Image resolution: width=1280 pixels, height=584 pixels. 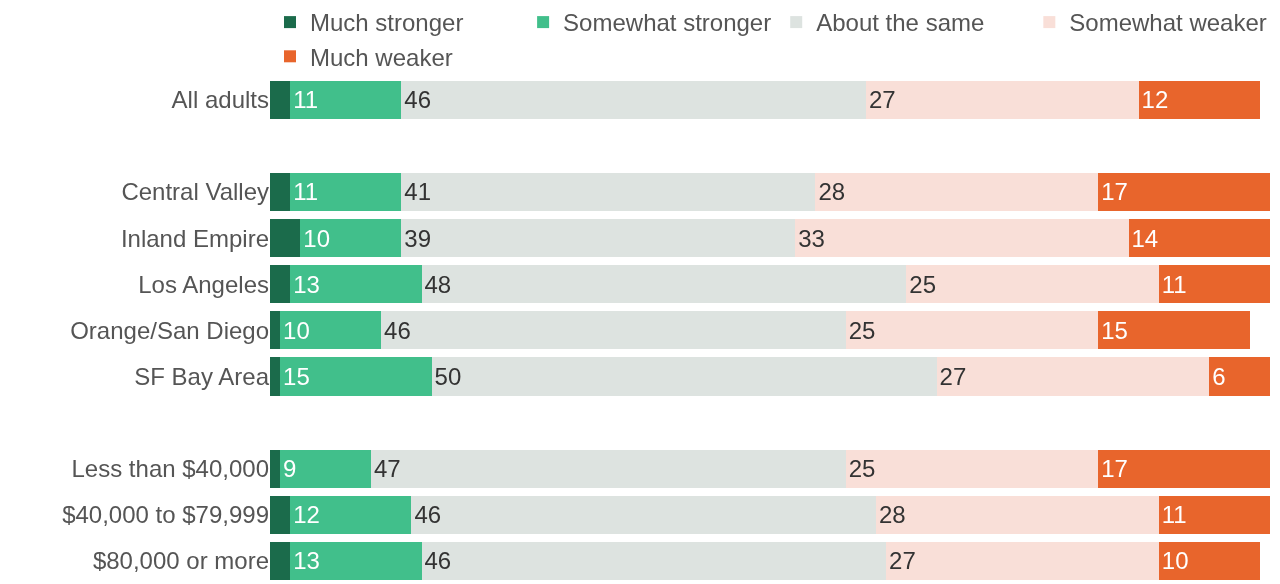 What do you see at coordinates (387, 23) in the screenshot?
I see `legend-label: Much stronger` at bounding box center [387, 23].